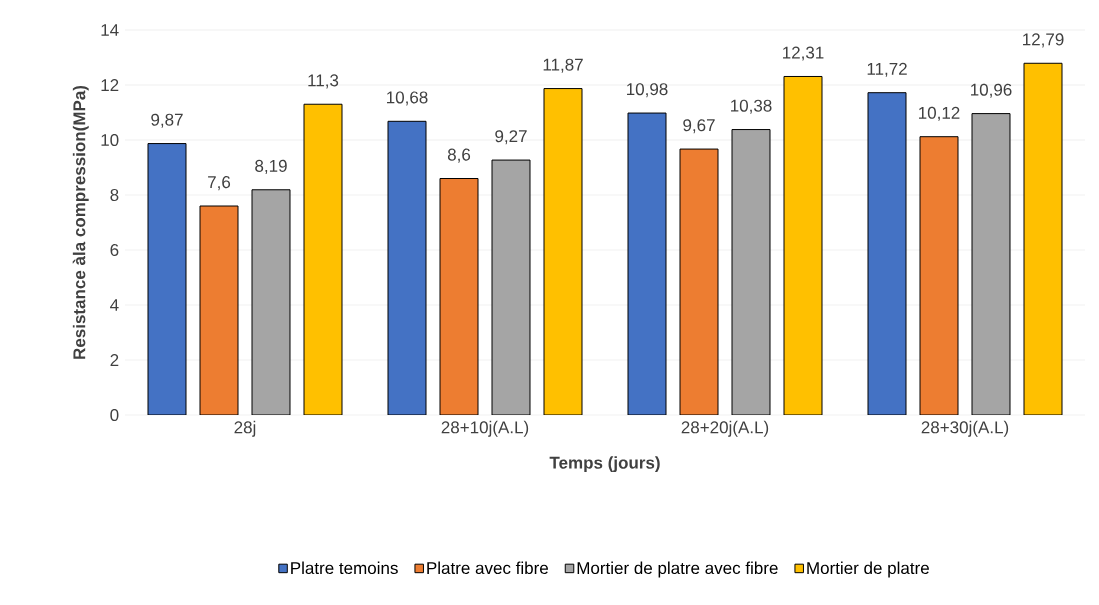 The image size is (1099, 605). Describe the element at coordinates (114, 305) in the screenshot. I see `y-tick-label: 4` at that location.